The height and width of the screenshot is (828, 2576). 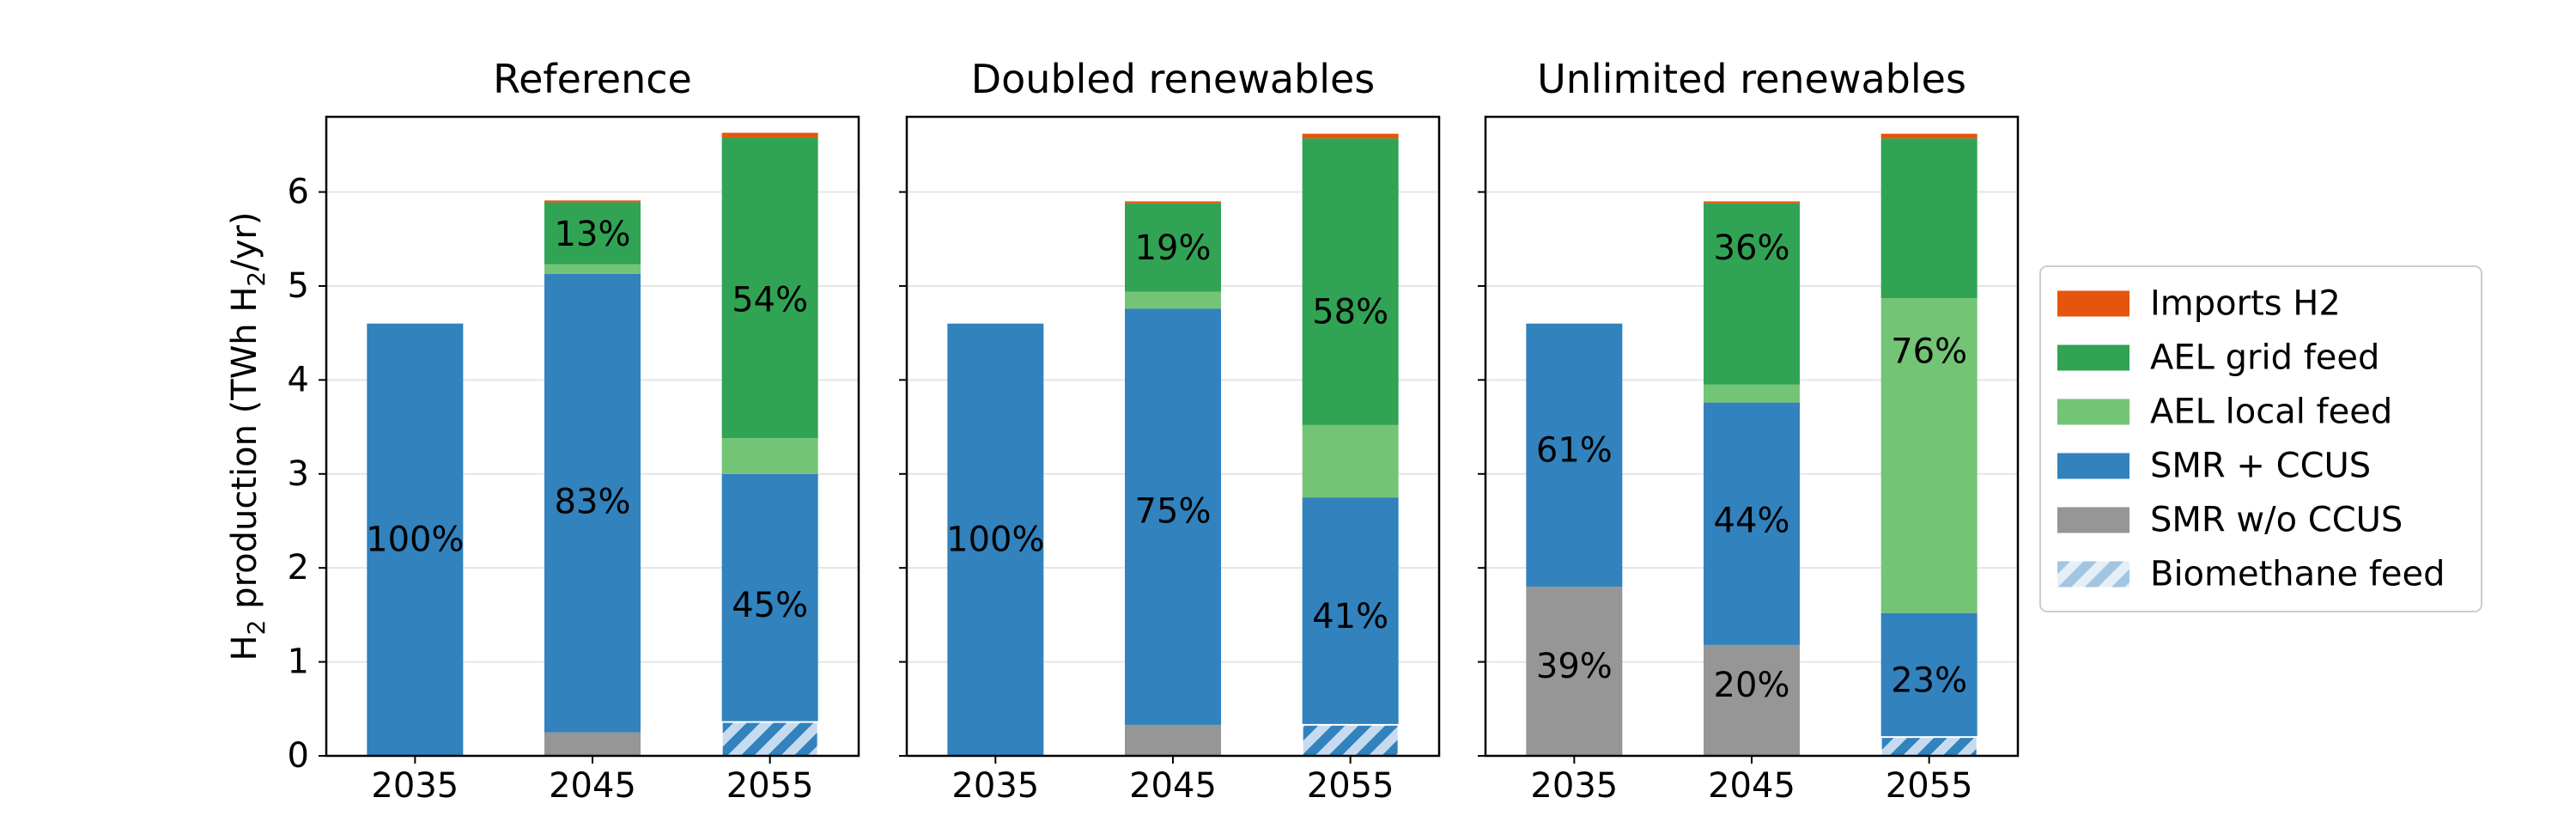 What do you see at coordinates (2093, 466) in the screenshot?
I see `legend-swatch-smr-ccus` at bounding box center [2093, 466].